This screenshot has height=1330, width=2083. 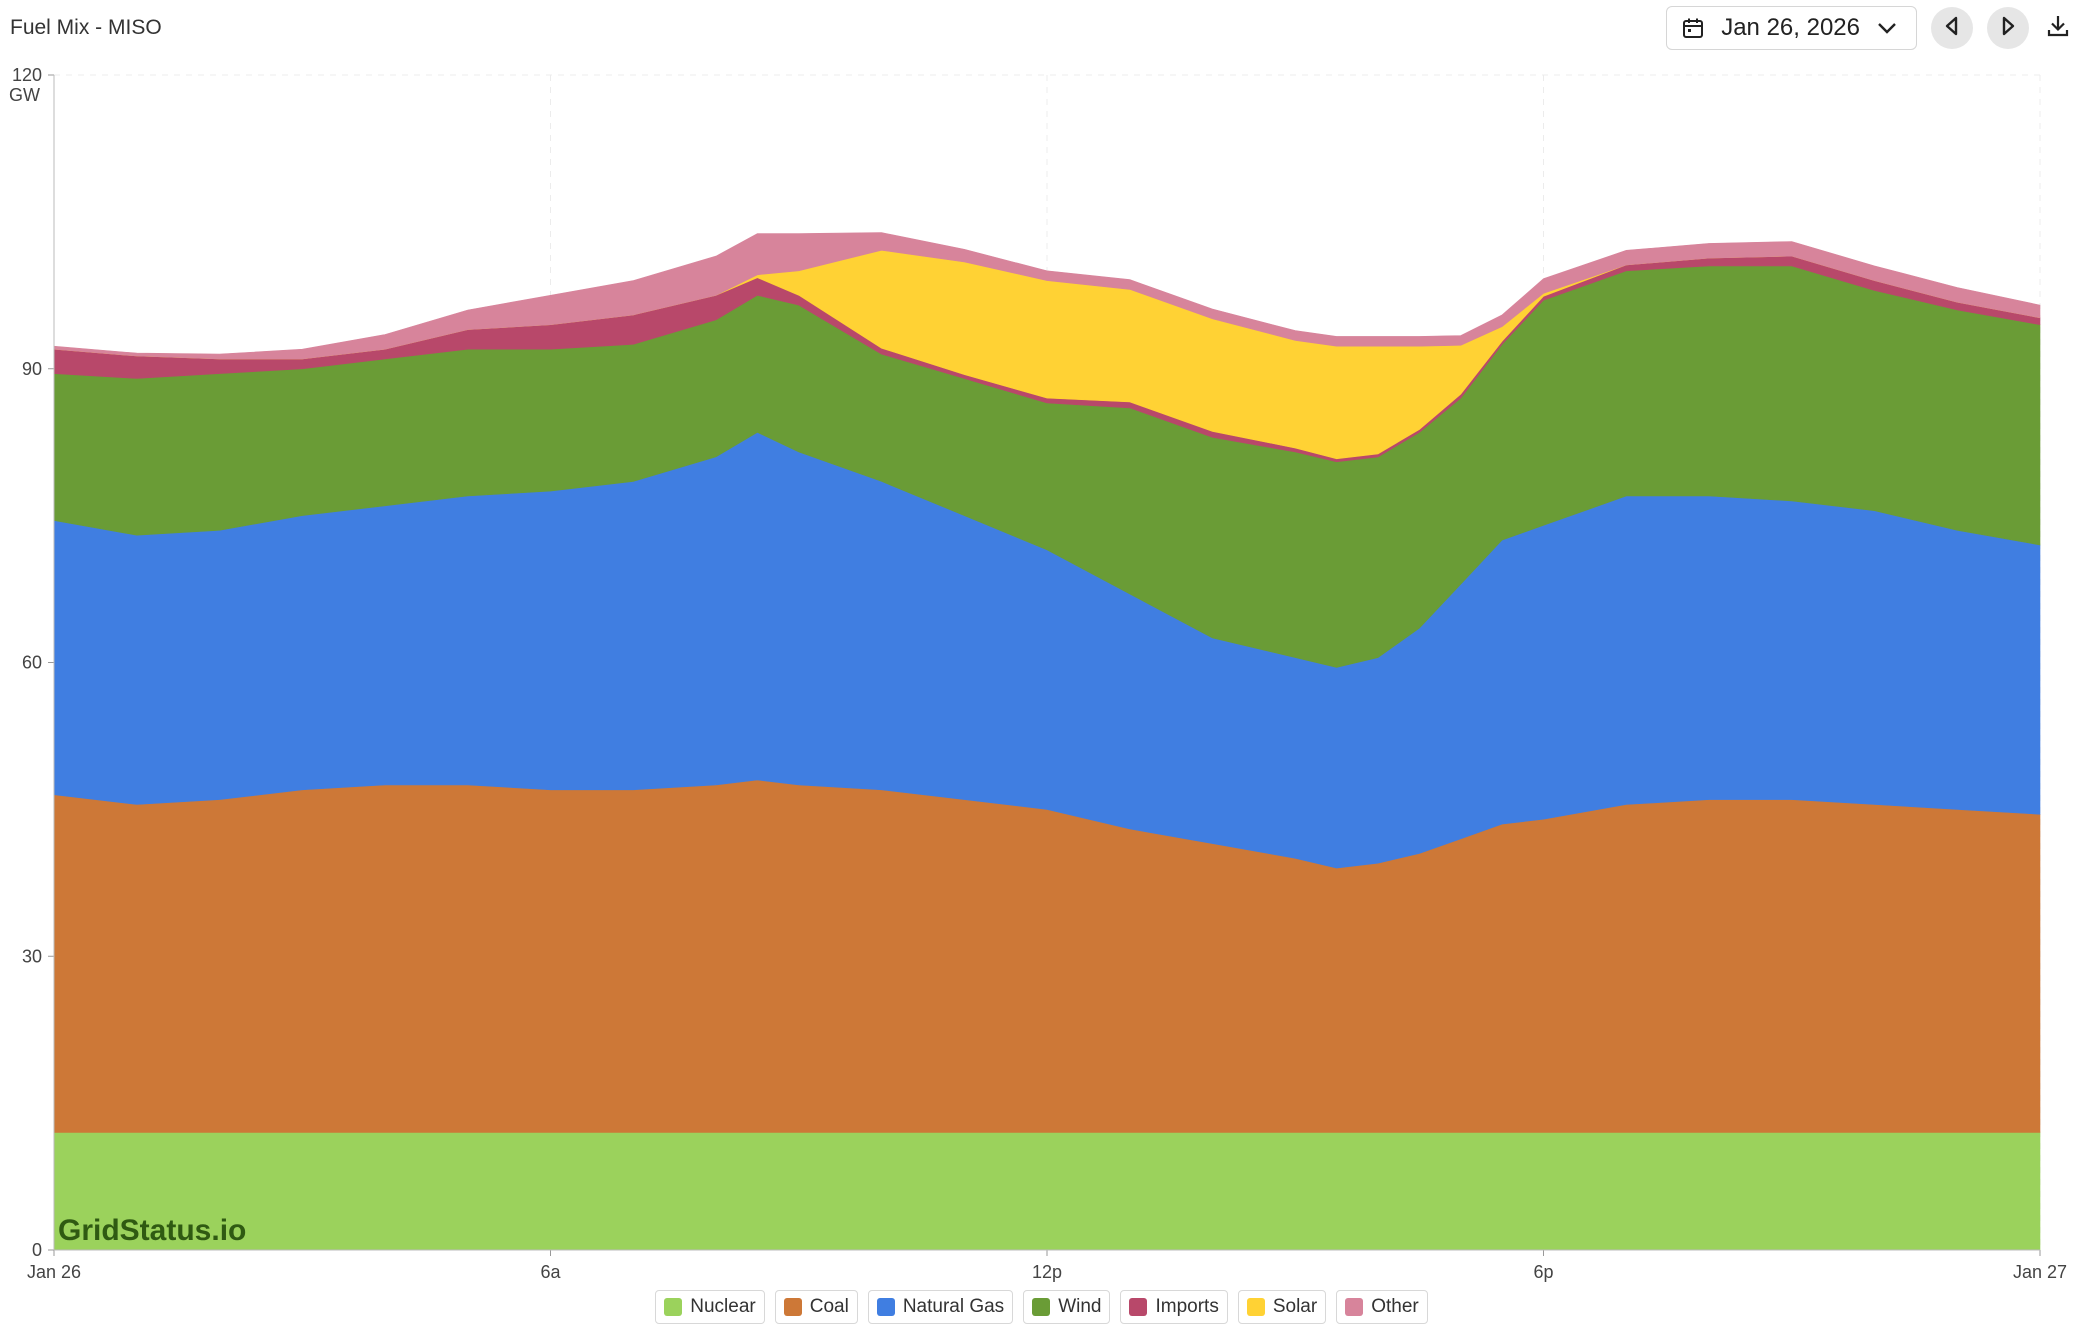 I want to click on y-tick-label: 120, so click(x=27, y=75).